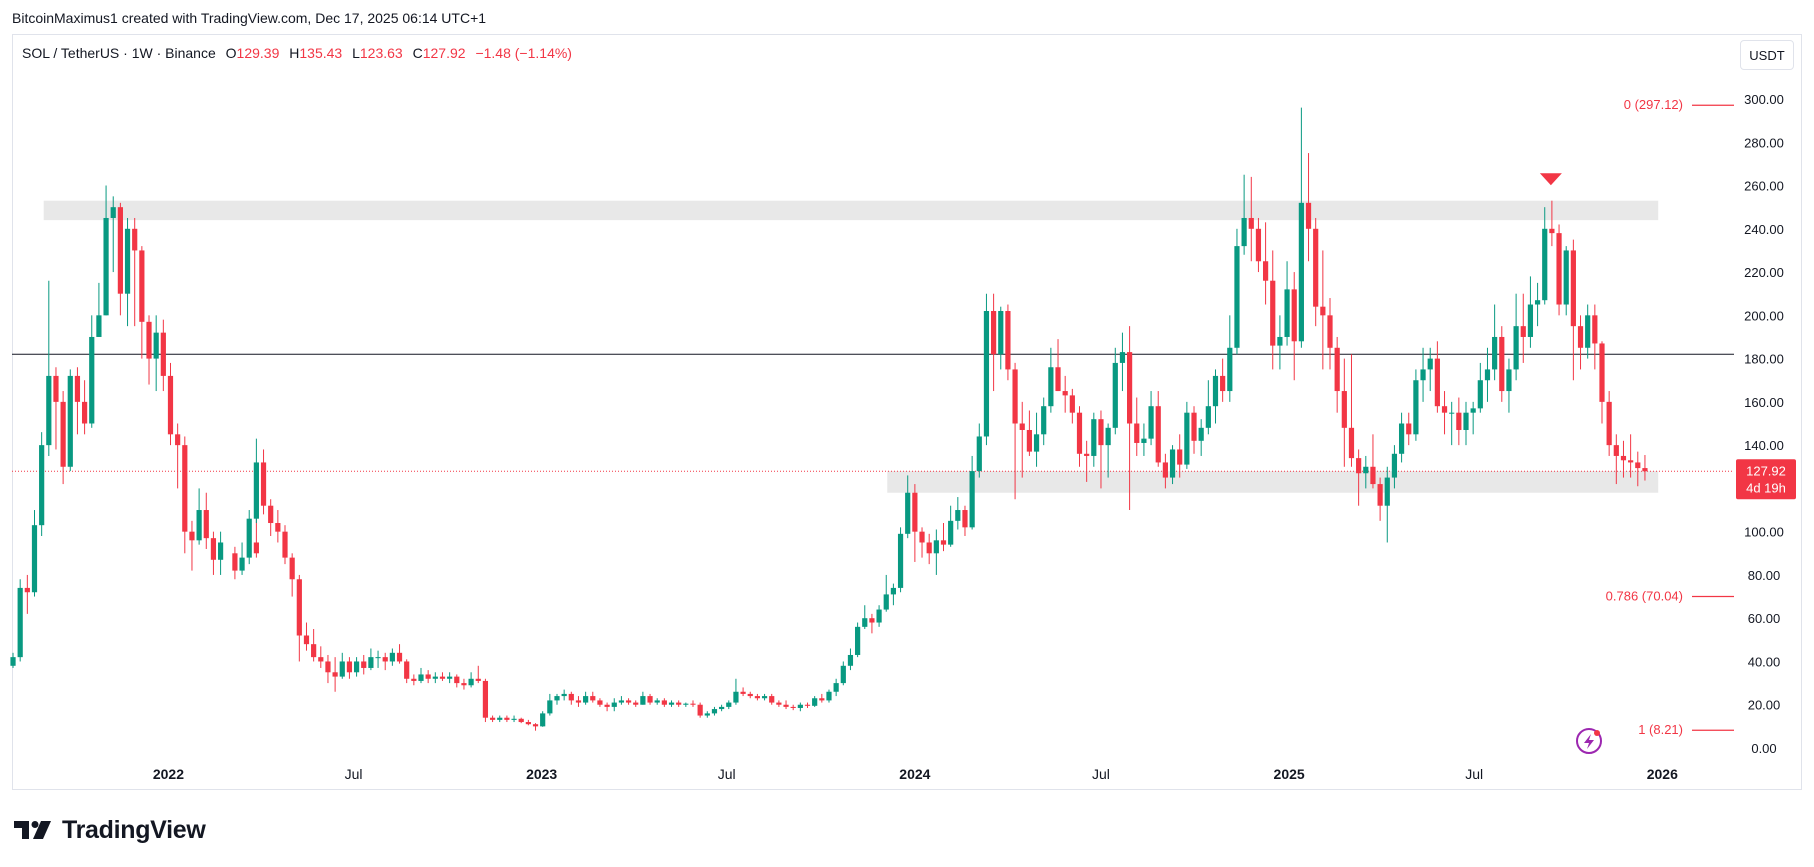 The image size is (1814, 867). I want to click on tradingview-brand: TradingView, so click(110, 830).